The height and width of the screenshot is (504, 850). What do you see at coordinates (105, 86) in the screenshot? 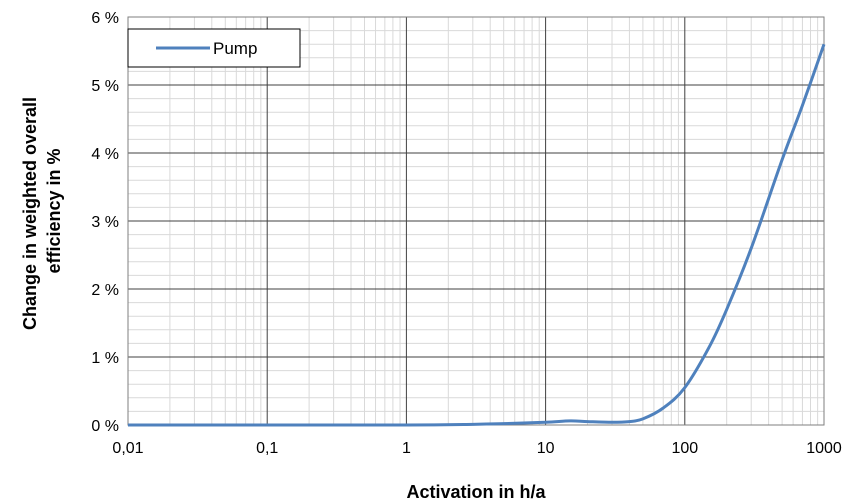
I see `y-tick-label: 5 %` at bounding box center [105, 86].